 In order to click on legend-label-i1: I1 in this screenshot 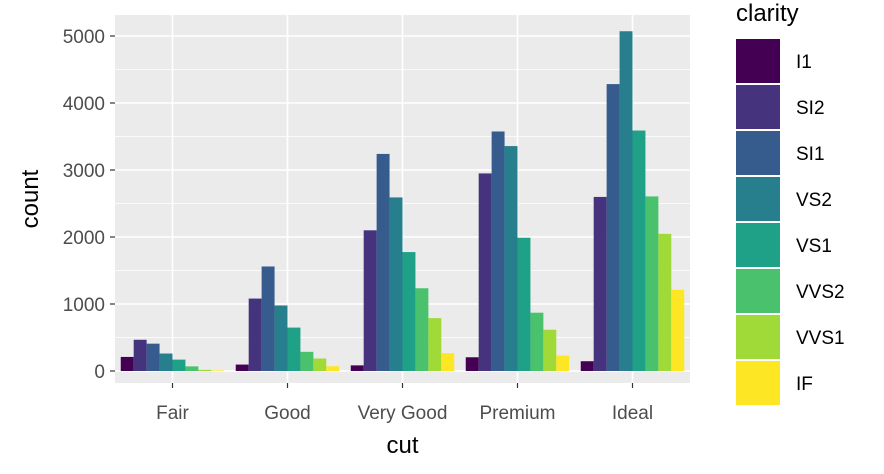, I will do `click(804, 62)`.